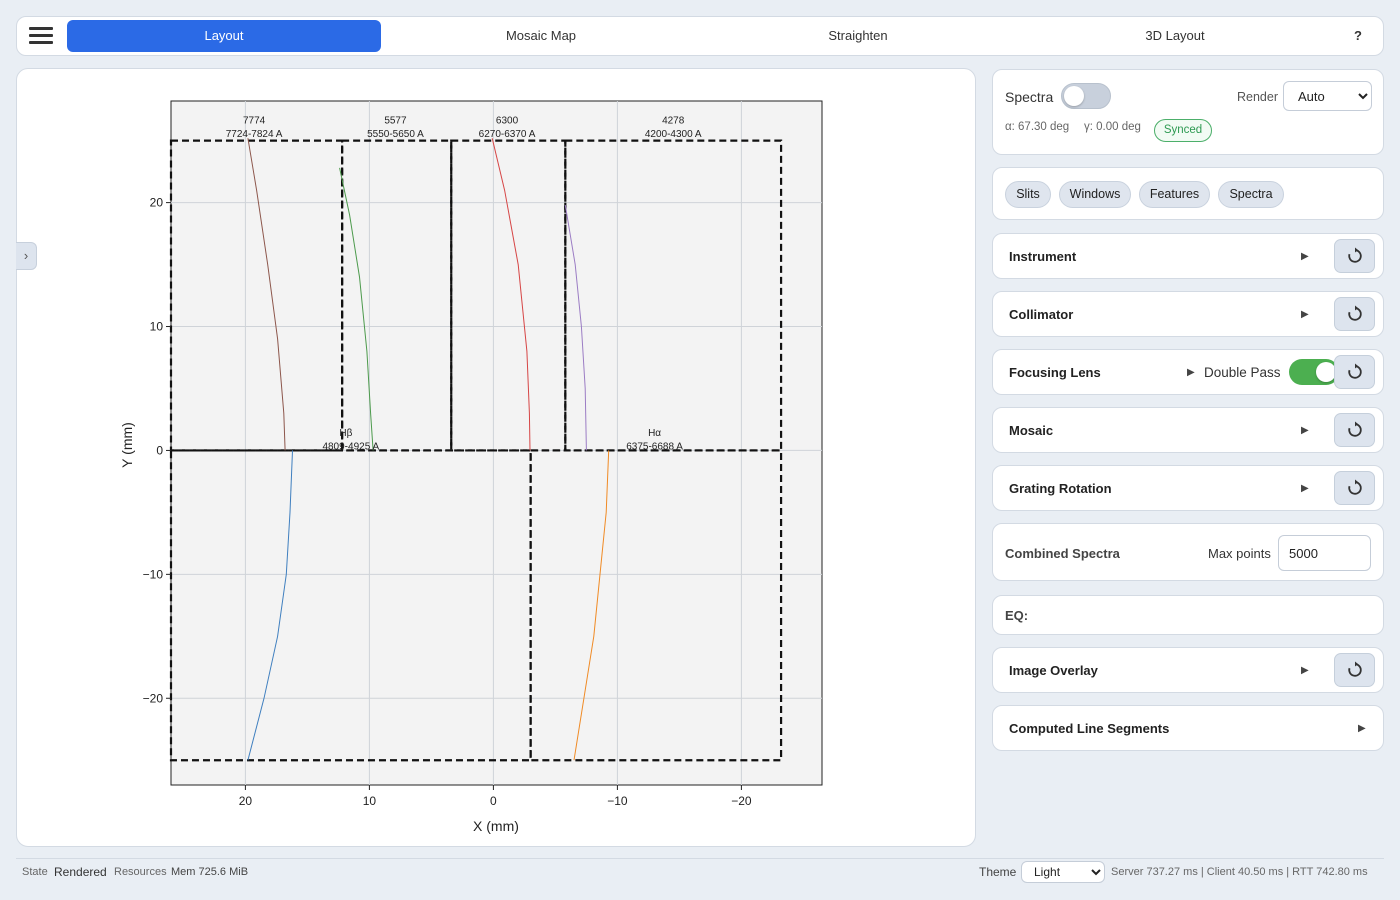 This screenshot has width=1400, height=900. I want to click on section-title: Focusing Lens, so click(1055, 372).